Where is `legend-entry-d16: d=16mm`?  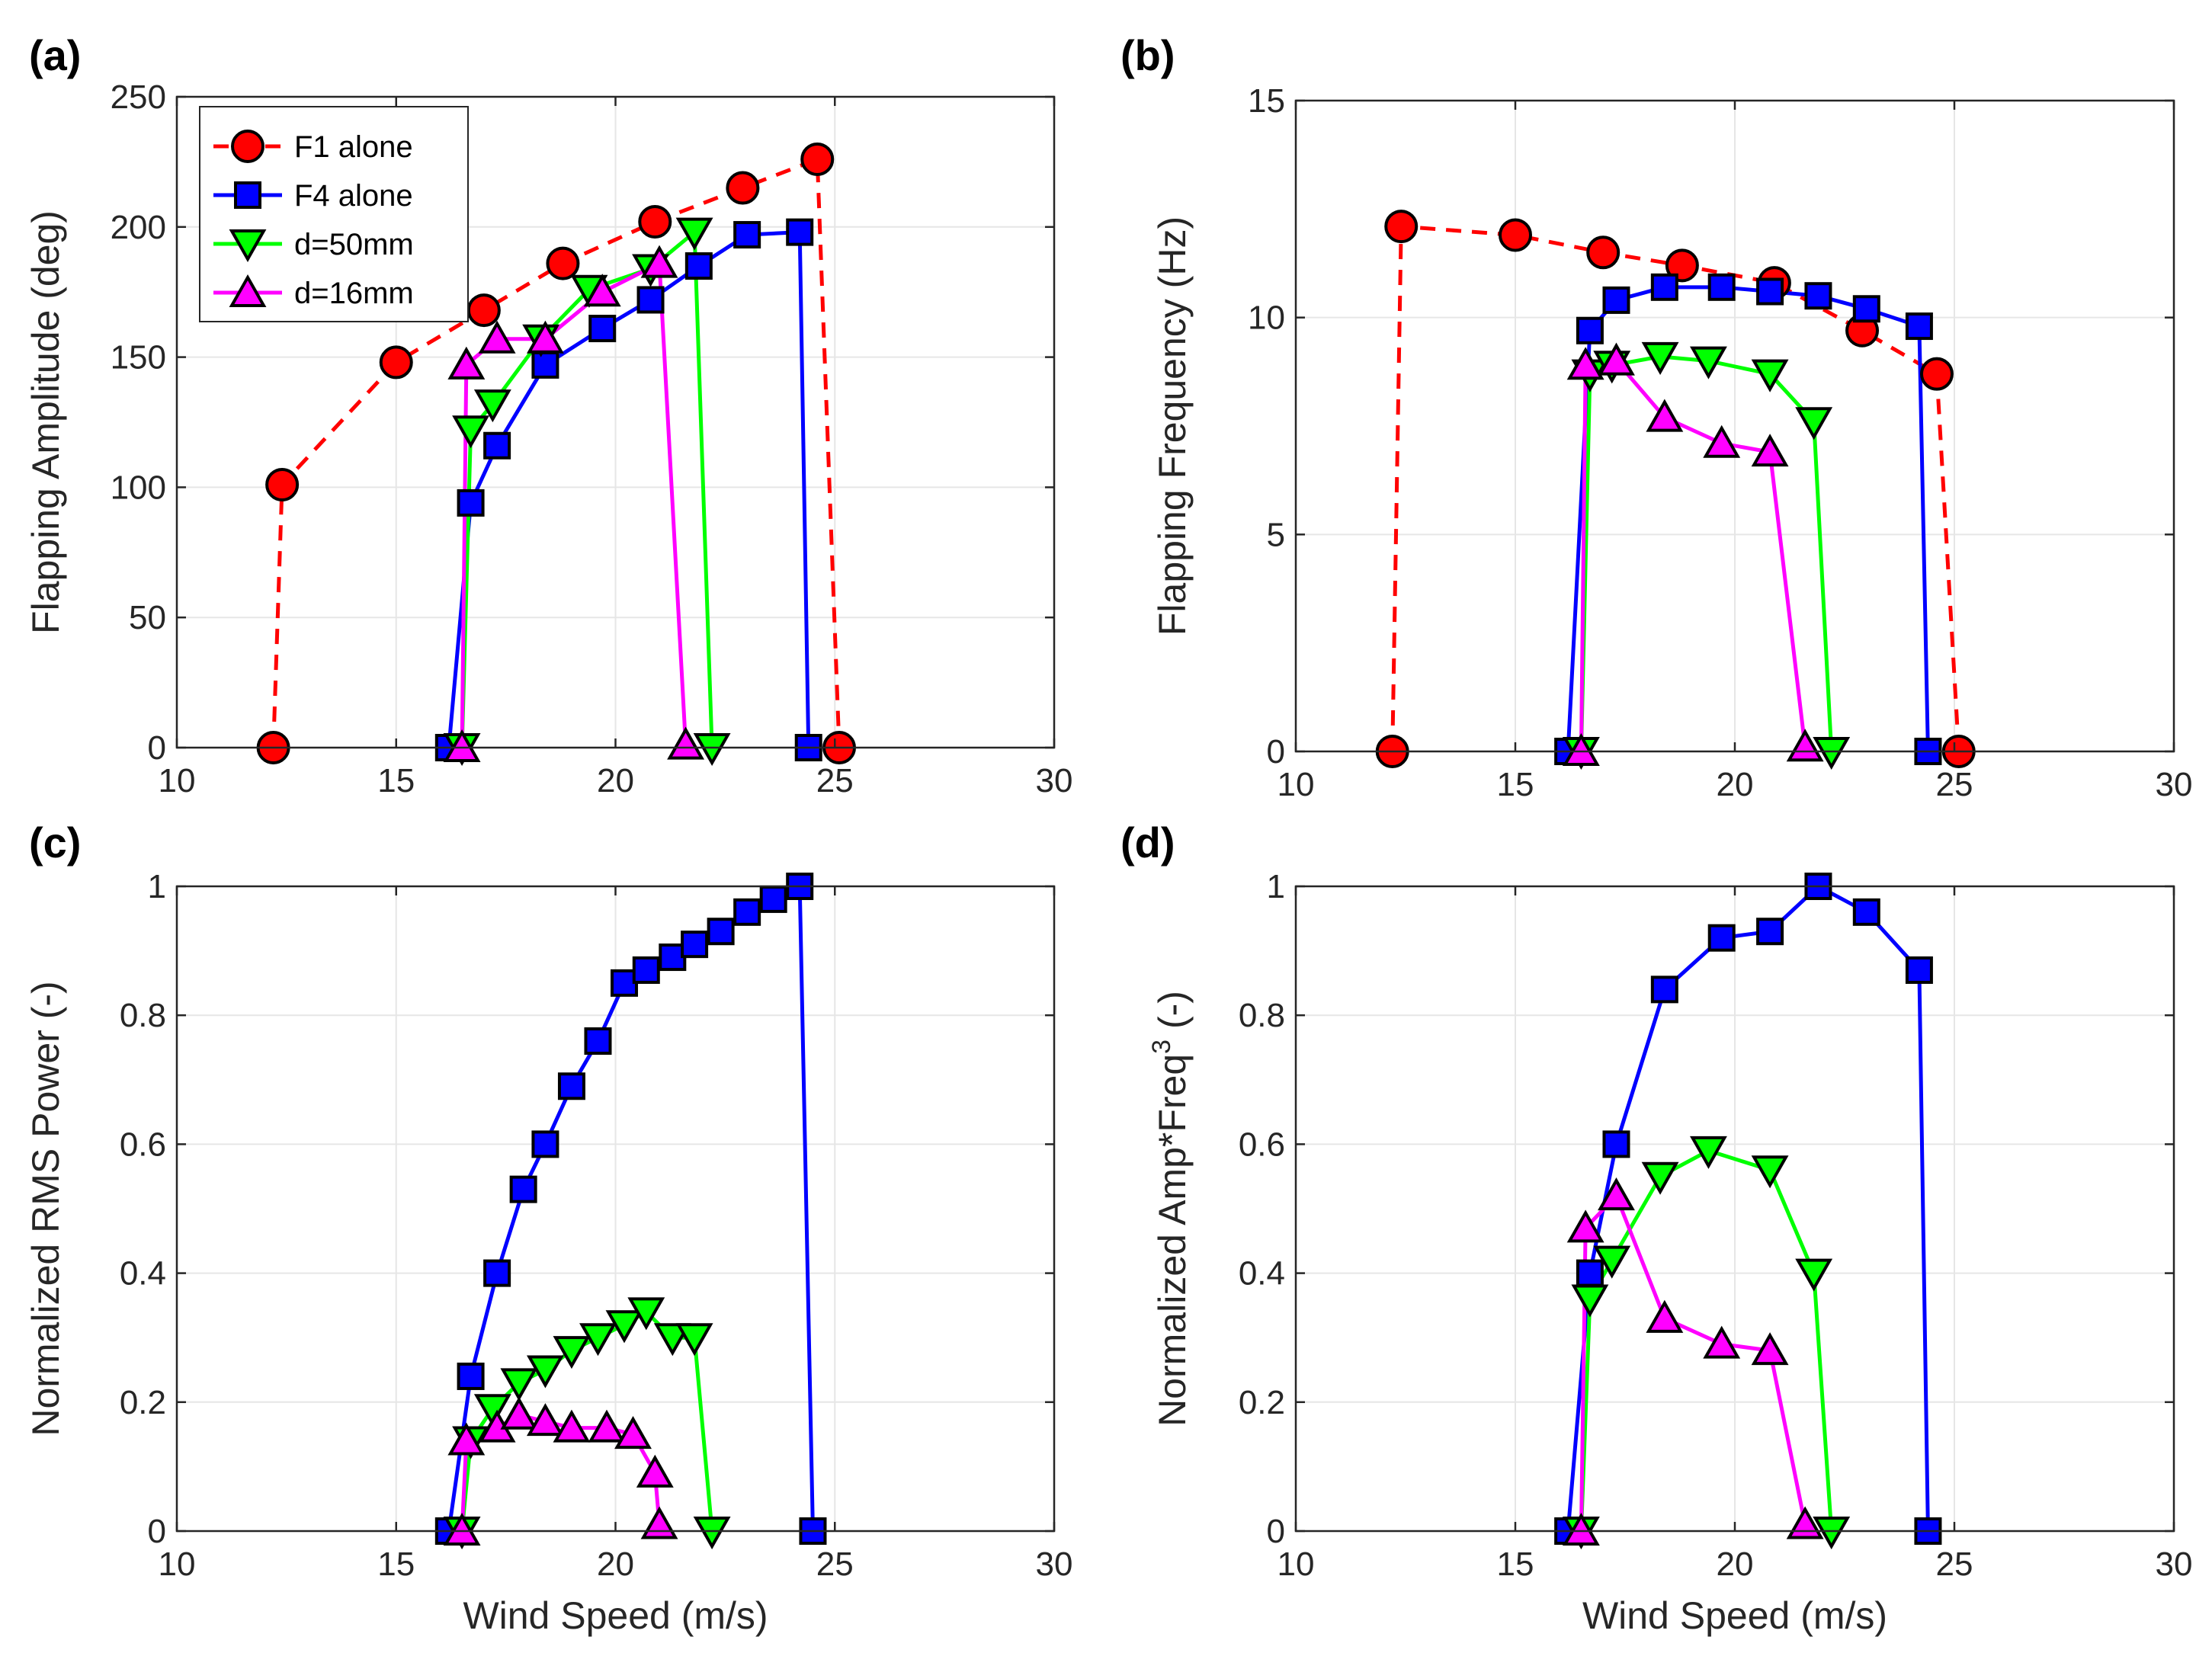 legend-entry-d16: d=16mm is located at coordinates (354, 293).